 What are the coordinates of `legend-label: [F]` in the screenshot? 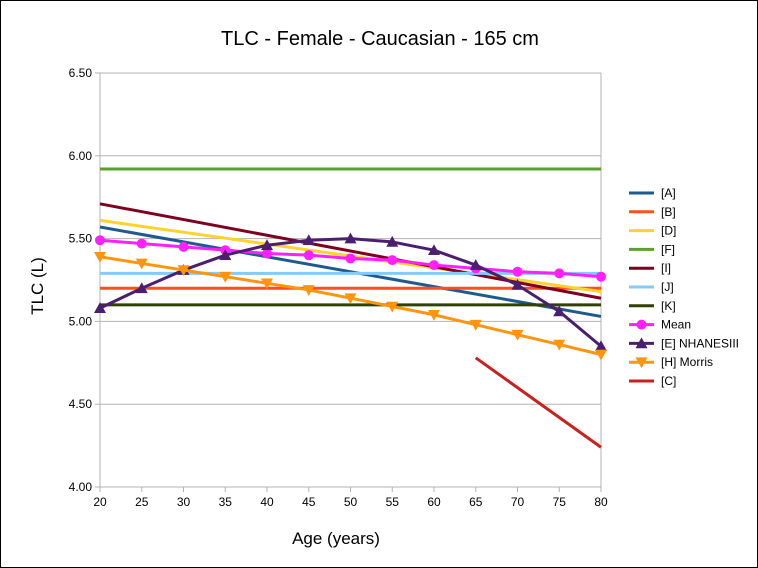 It's located at (668, 249).